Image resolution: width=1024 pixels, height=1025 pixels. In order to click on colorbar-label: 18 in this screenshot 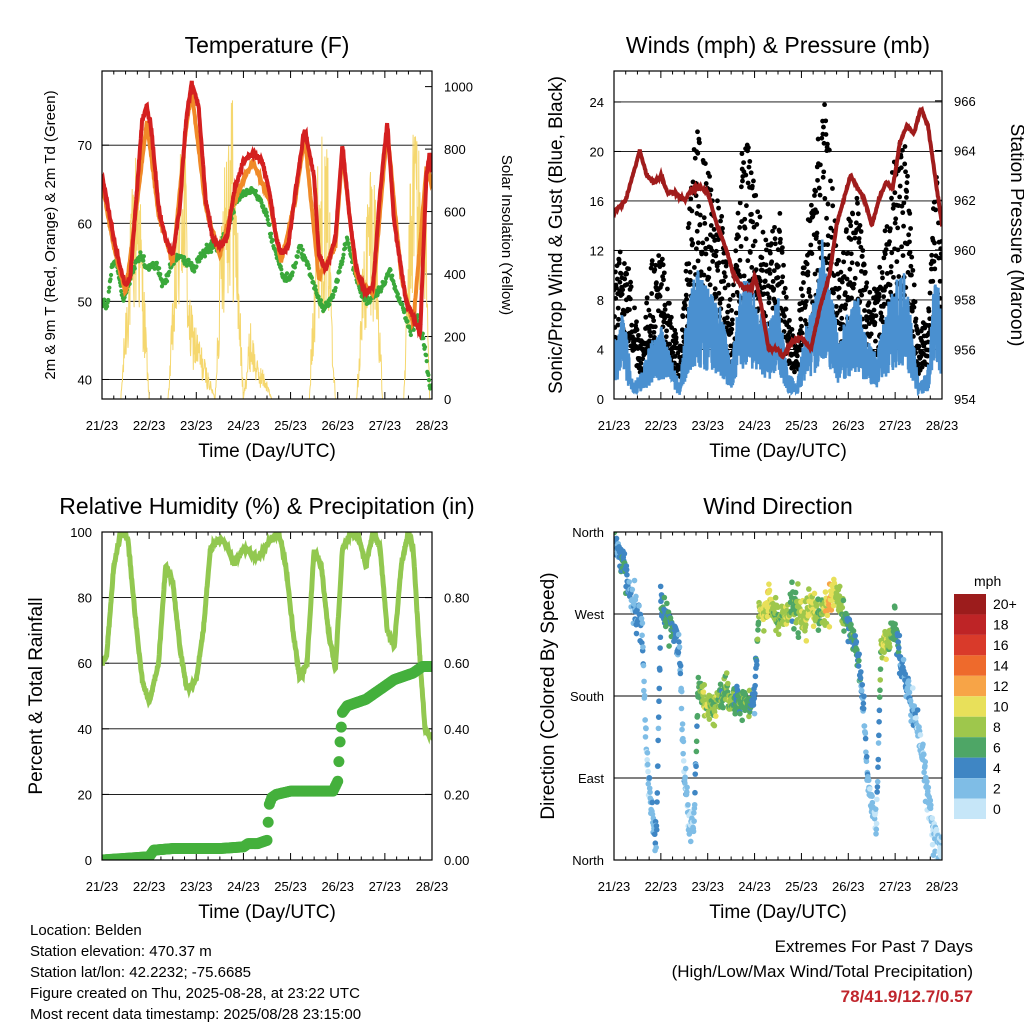, I will do `click(1001, 625)`.